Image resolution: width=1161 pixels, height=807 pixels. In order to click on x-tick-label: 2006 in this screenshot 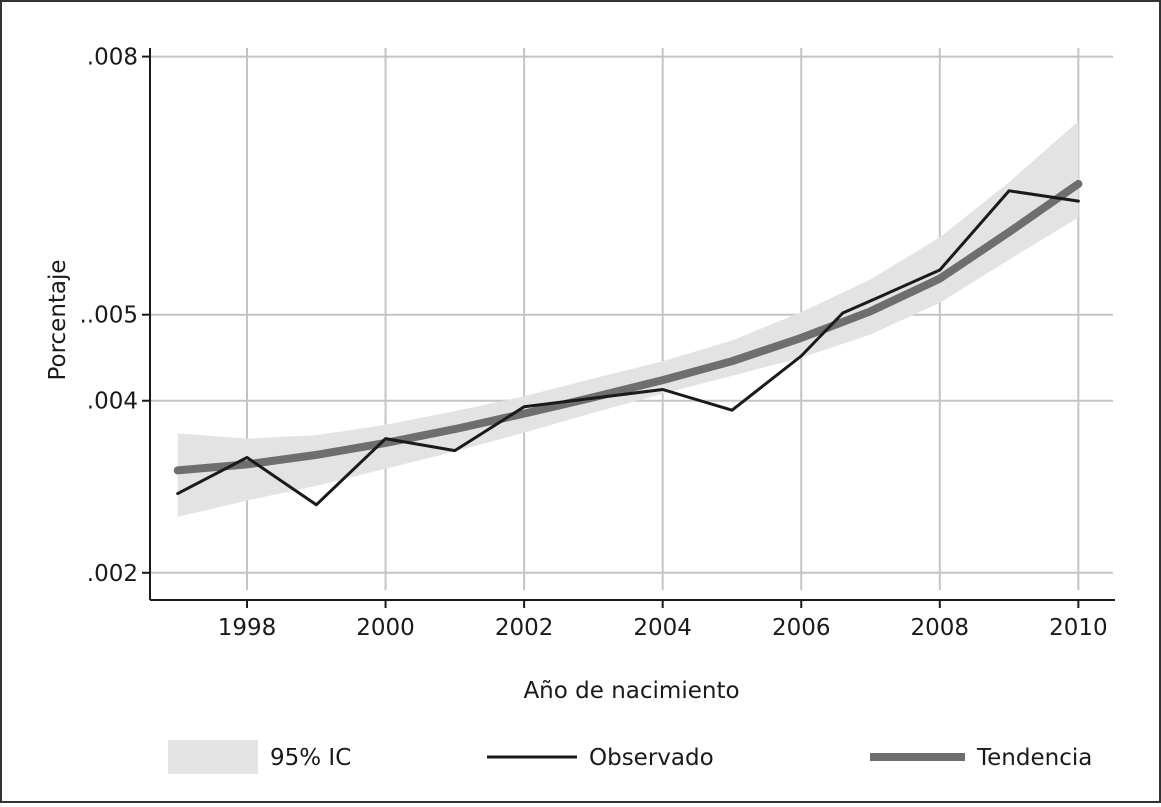, I will do `click(801, 628)`.